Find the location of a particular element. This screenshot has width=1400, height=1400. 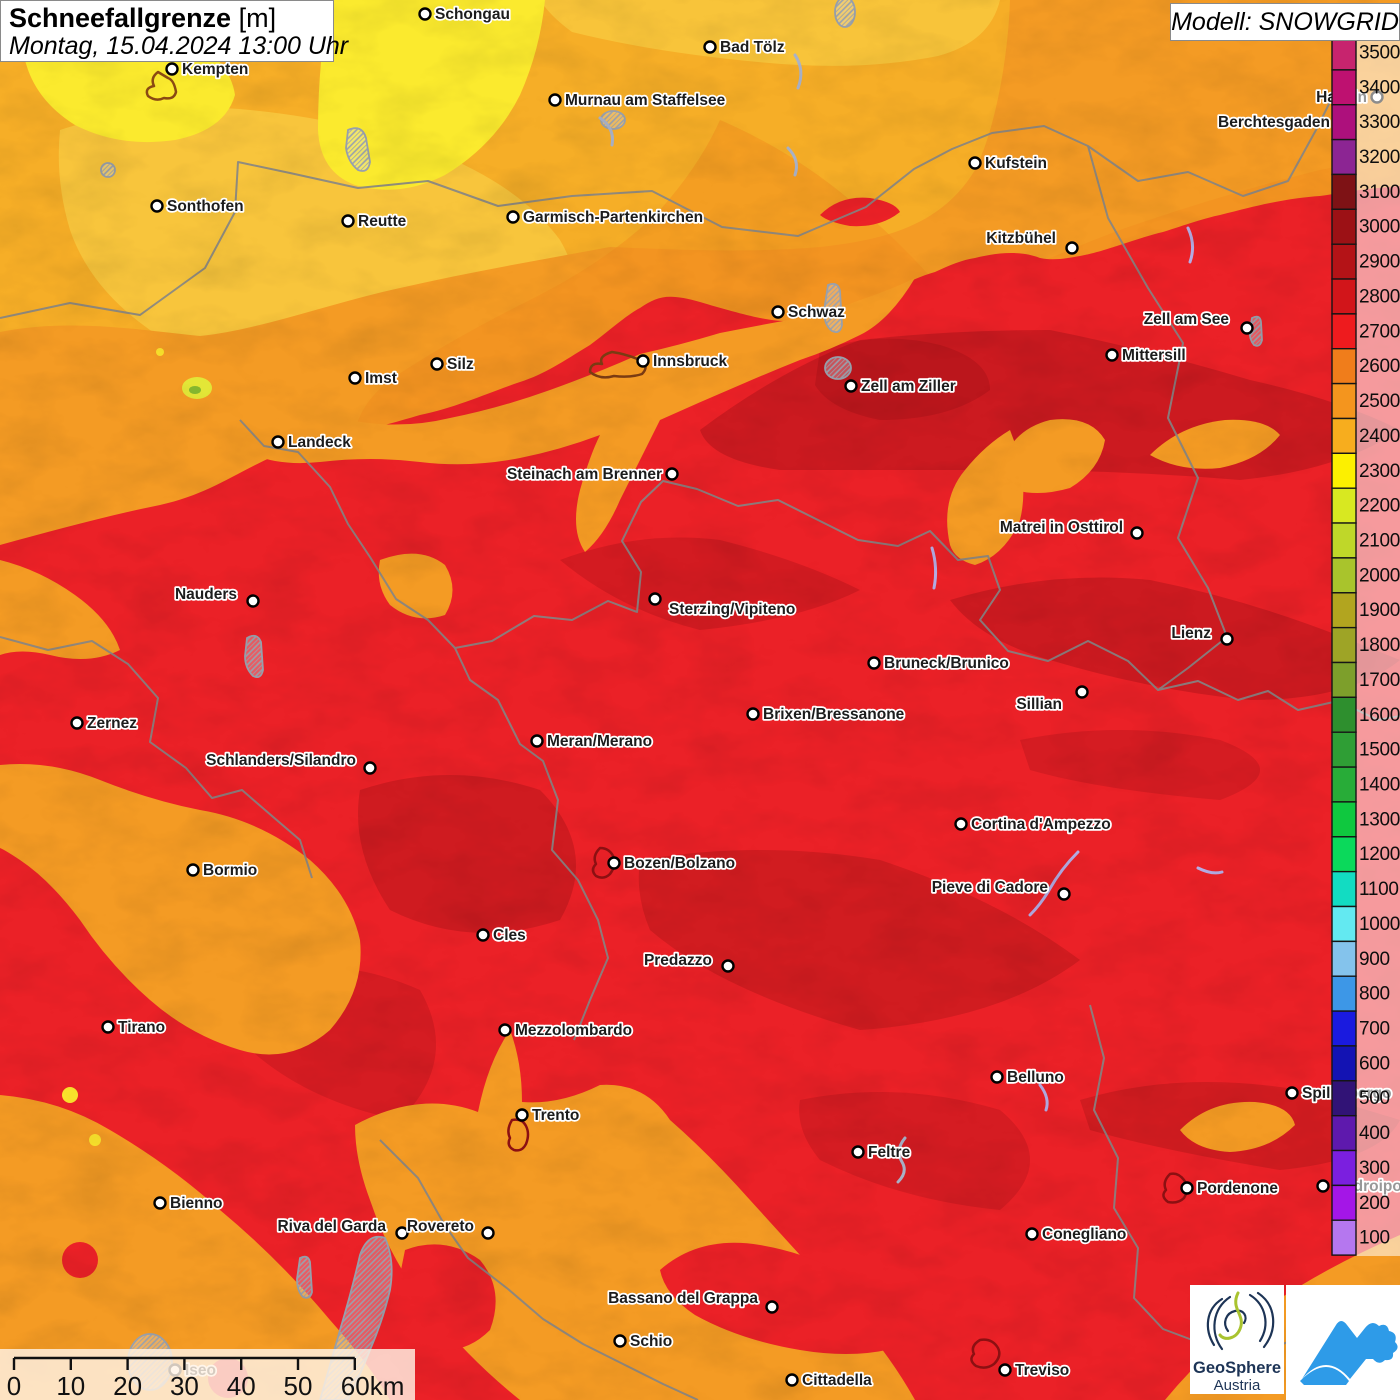

city-label: Schio is located at coordinates (651, 1341).